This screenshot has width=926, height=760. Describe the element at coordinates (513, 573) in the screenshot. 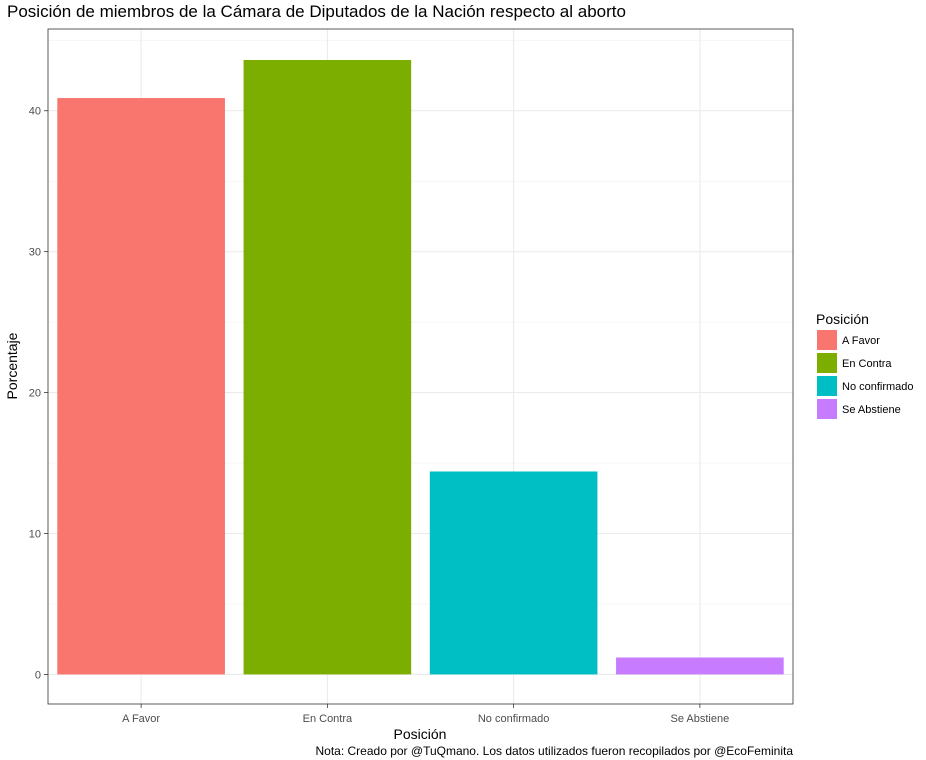

I see `bar-no-confirmado` at that location.